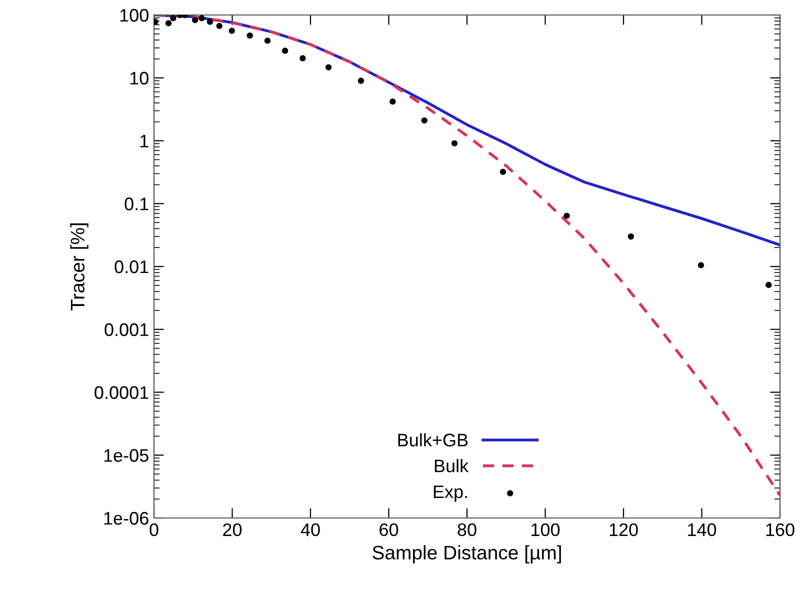 The width and height of the screenshot is (808, 592). Describe the element at coordinates (780, 529) in the screenshot. I see `x-tick-label: 160` at that location.